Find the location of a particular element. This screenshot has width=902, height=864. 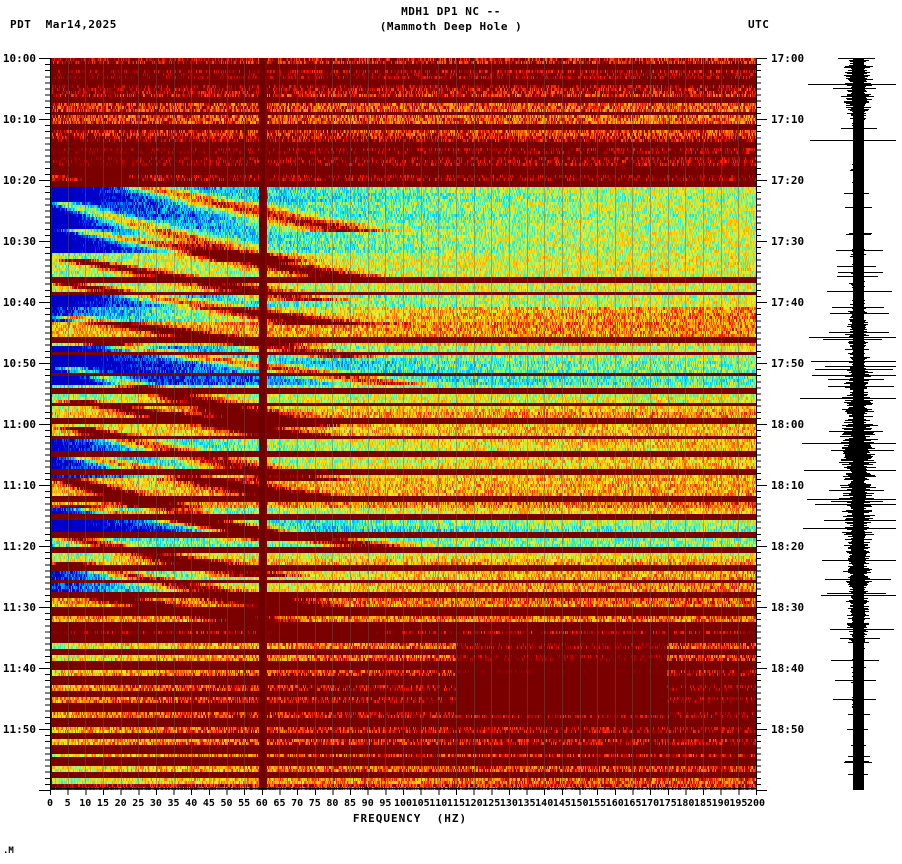

frequency-tick-label: 60 is located at coordinates (262, 803).